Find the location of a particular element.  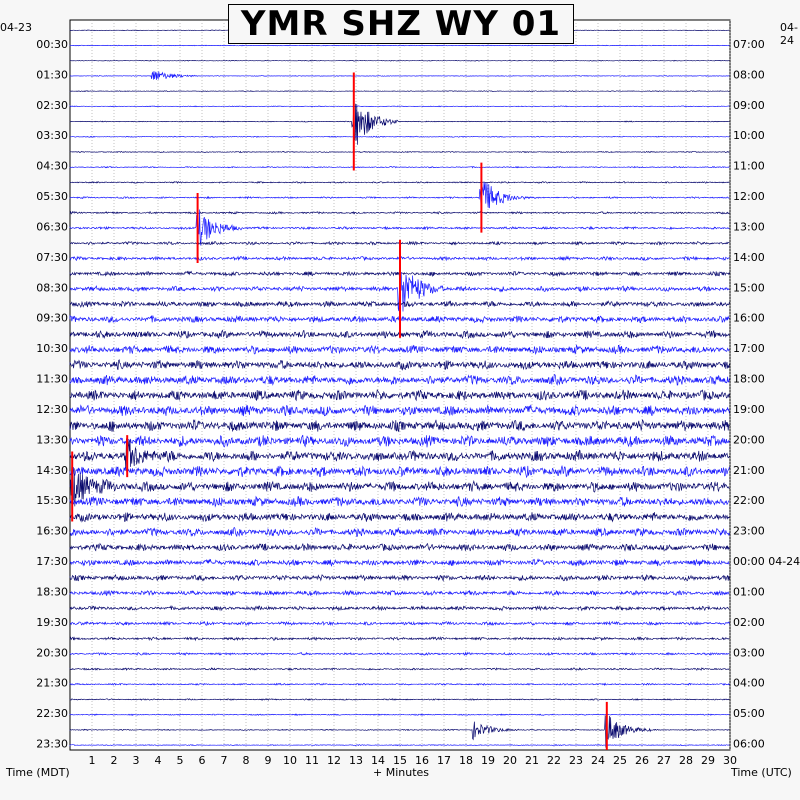

start-date-label: 04-23 is located at coordinates (16, 27).